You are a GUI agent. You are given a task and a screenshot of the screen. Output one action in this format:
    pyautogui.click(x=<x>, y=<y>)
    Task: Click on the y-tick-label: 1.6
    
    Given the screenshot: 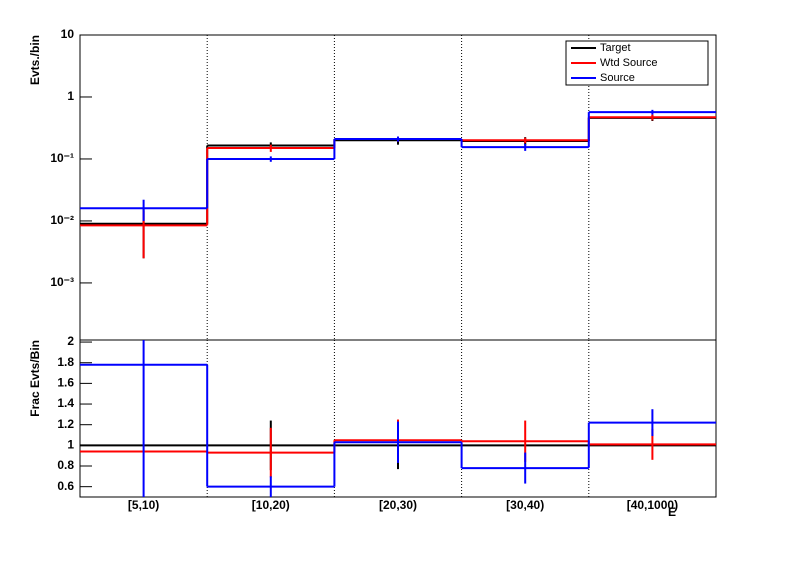 What is the action you would take?
    pyautogui.click(x=65, y=383)
    